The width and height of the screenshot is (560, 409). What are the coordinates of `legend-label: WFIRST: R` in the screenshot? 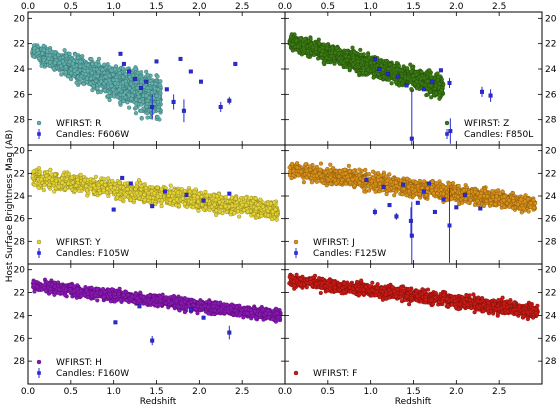 It's located at (78, 124).